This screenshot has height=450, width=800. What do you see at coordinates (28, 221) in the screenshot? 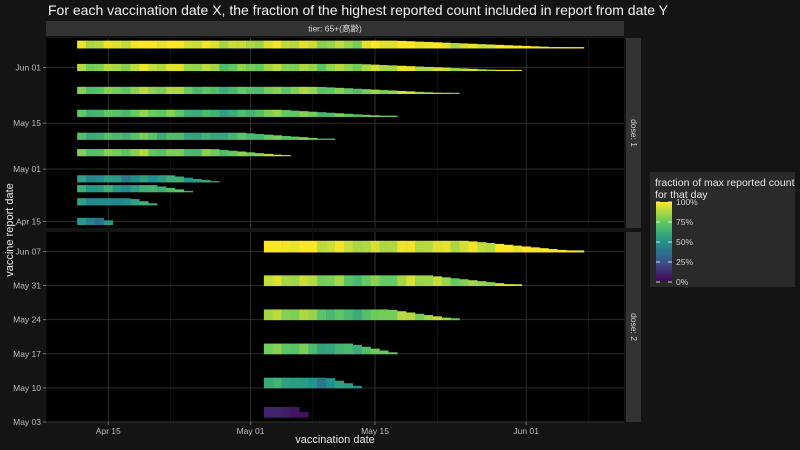
I see `y-tick-label: Apr 15` at bounding box center [28, 221].